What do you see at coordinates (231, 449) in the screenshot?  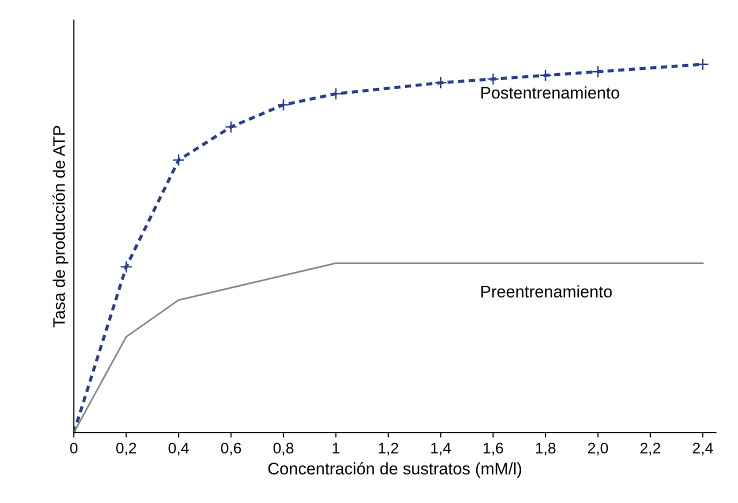 I see `x-tick-label: 0,6` at bounding box center [231, 449].